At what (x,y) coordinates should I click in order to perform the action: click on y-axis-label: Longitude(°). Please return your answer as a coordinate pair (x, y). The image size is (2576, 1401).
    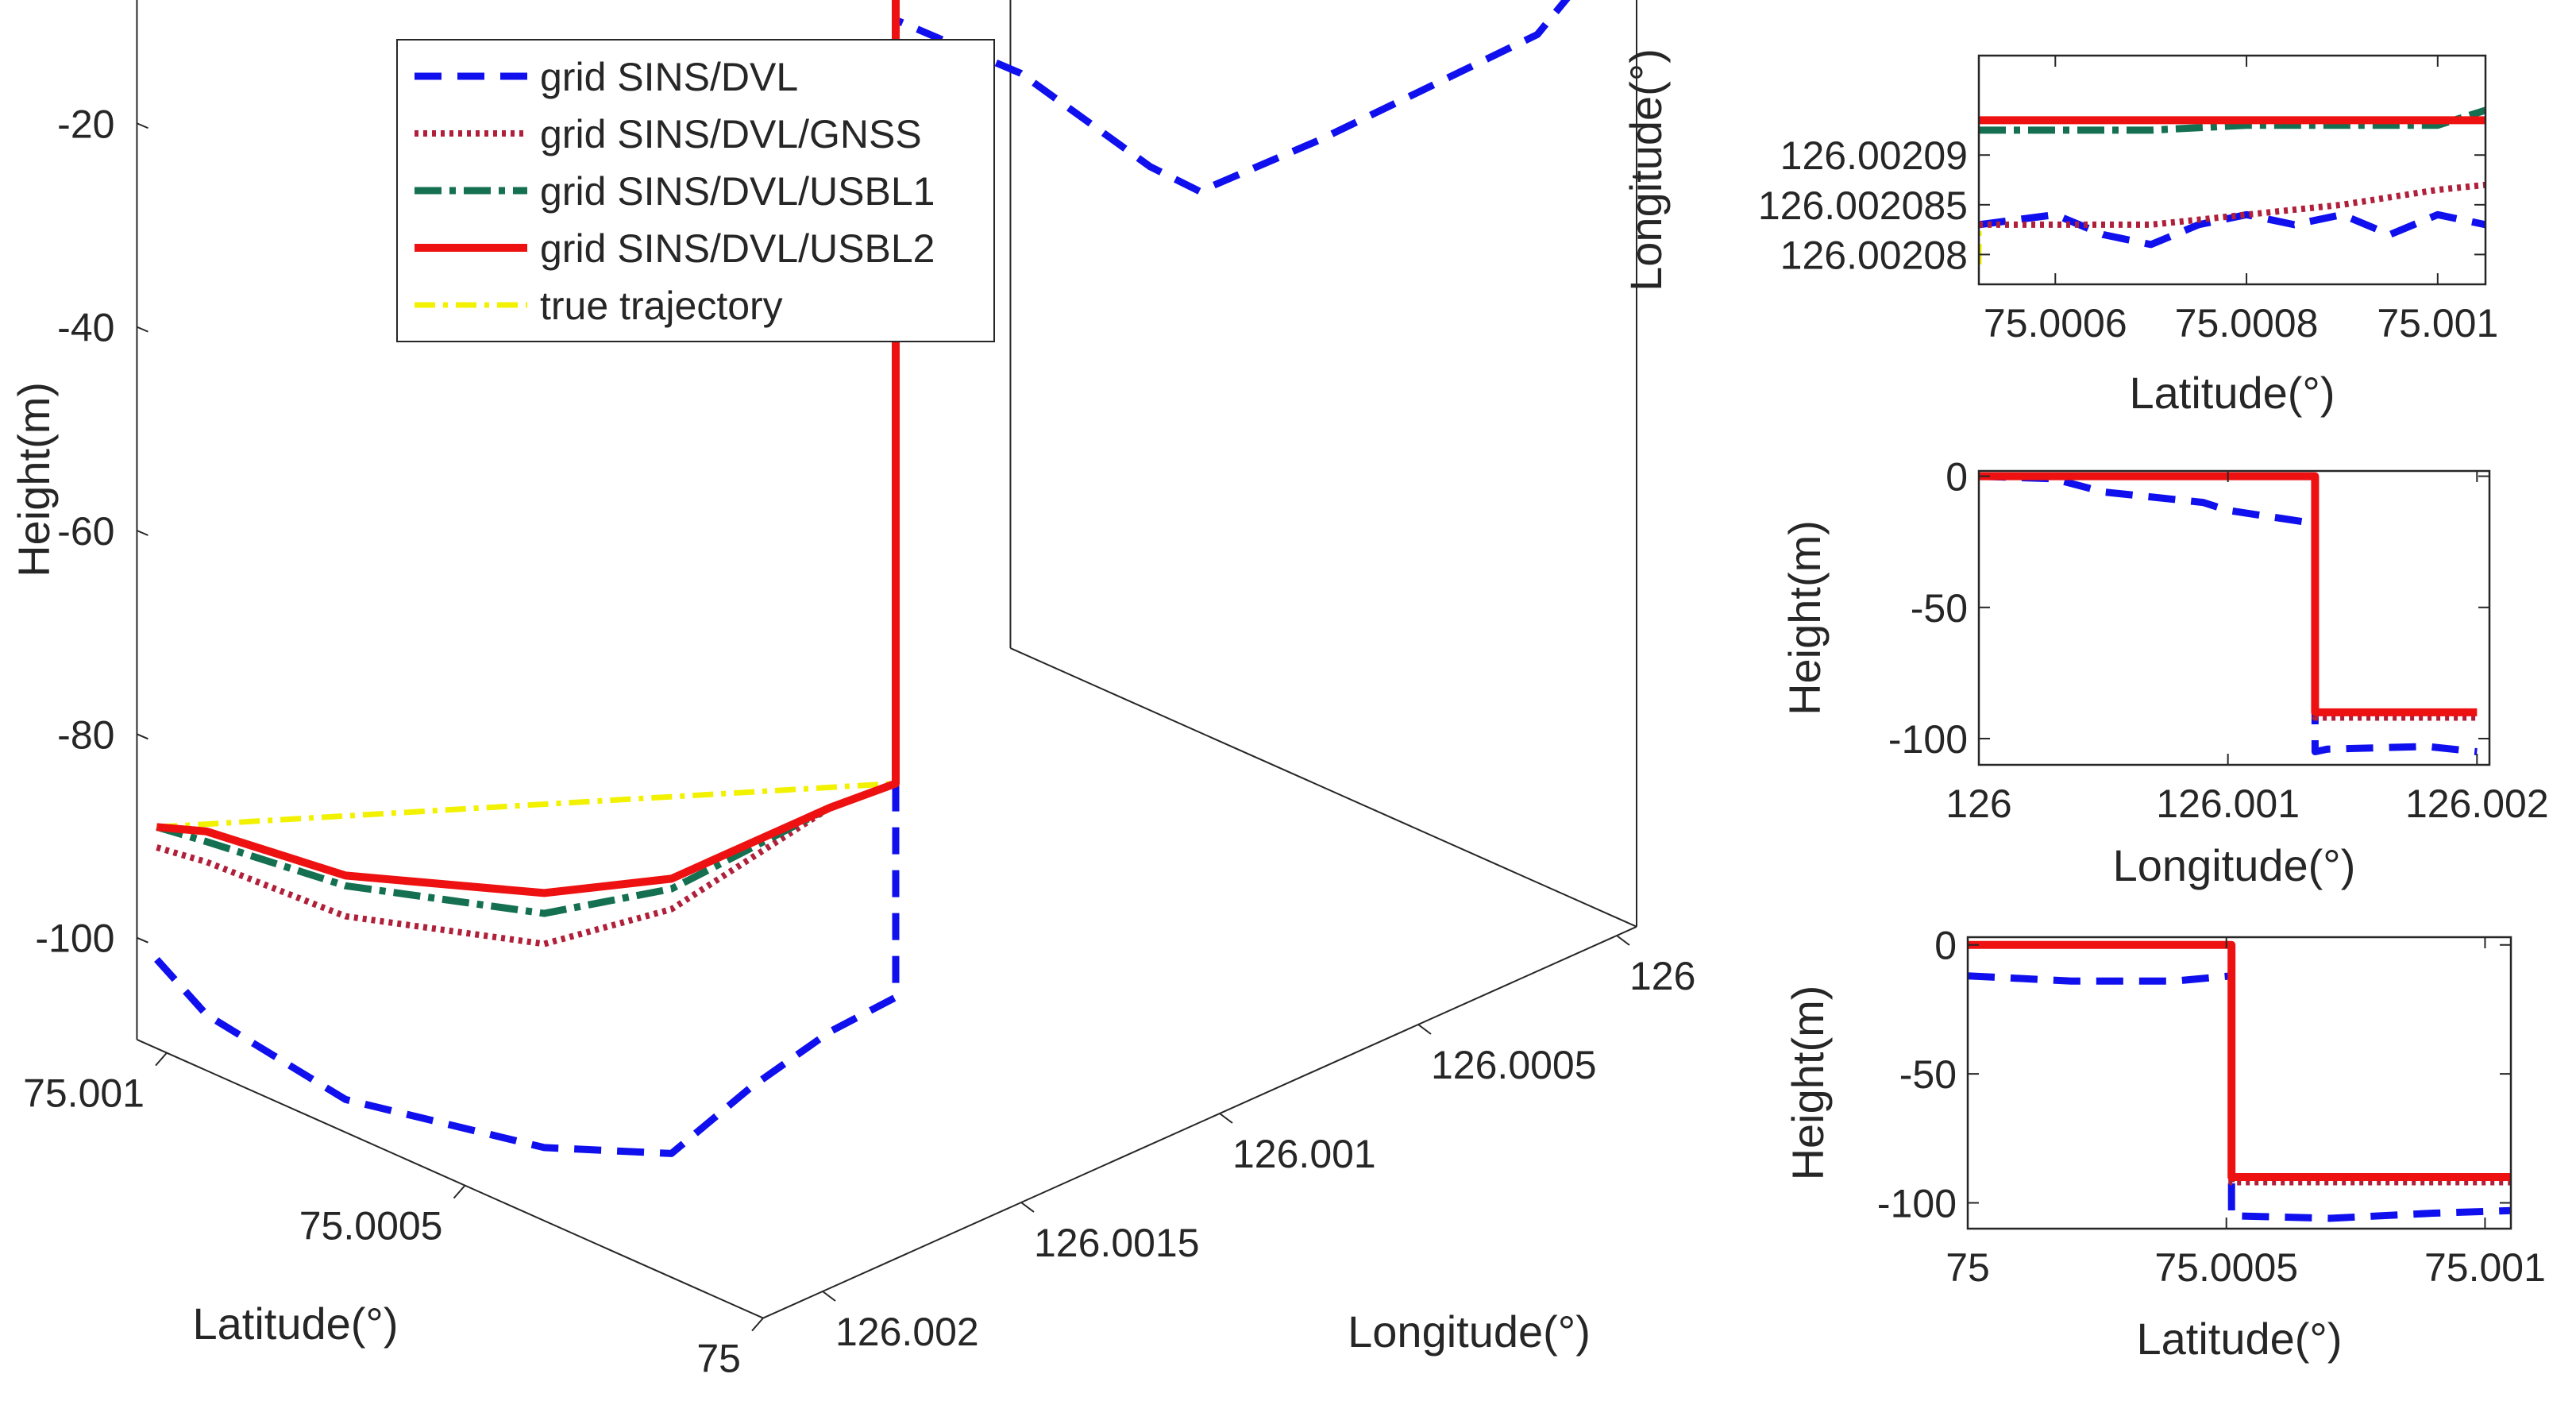
    Looking at the image, I should click on (1646, 169).